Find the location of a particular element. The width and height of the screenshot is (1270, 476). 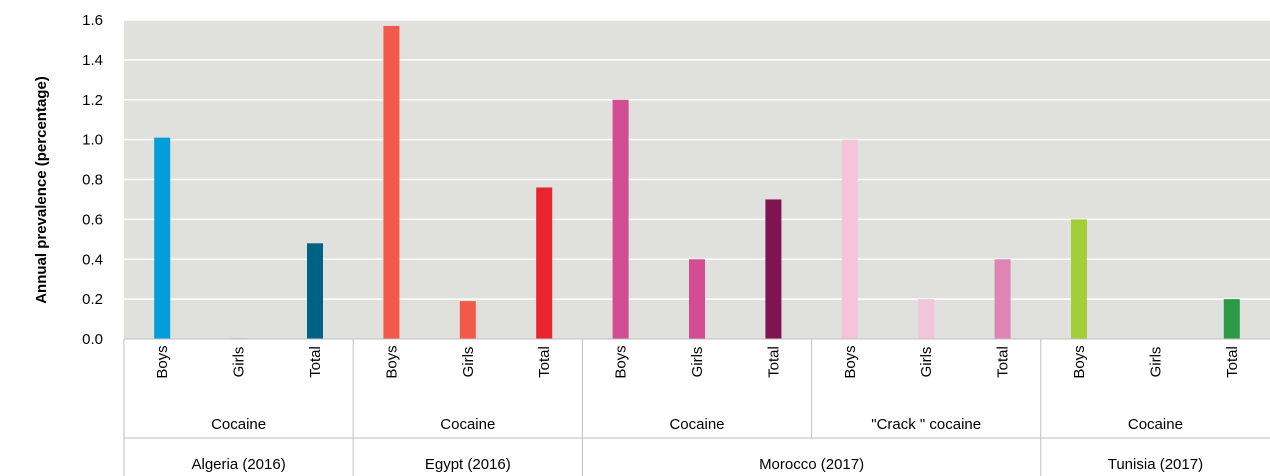

y-tick-label: 0.8 is located at coordinates (92, 180).